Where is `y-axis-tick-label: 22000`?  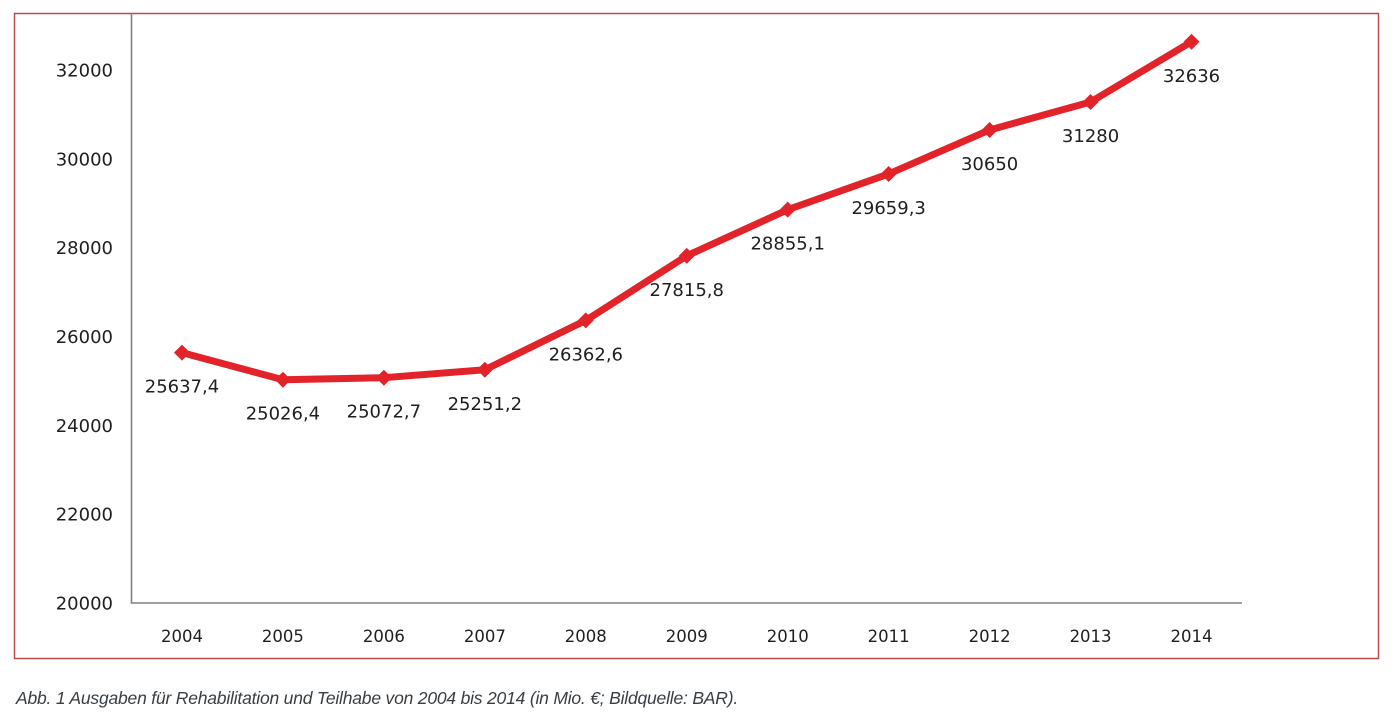
y-axis-tick-label: 22000 is located at coordinates (84, 515).